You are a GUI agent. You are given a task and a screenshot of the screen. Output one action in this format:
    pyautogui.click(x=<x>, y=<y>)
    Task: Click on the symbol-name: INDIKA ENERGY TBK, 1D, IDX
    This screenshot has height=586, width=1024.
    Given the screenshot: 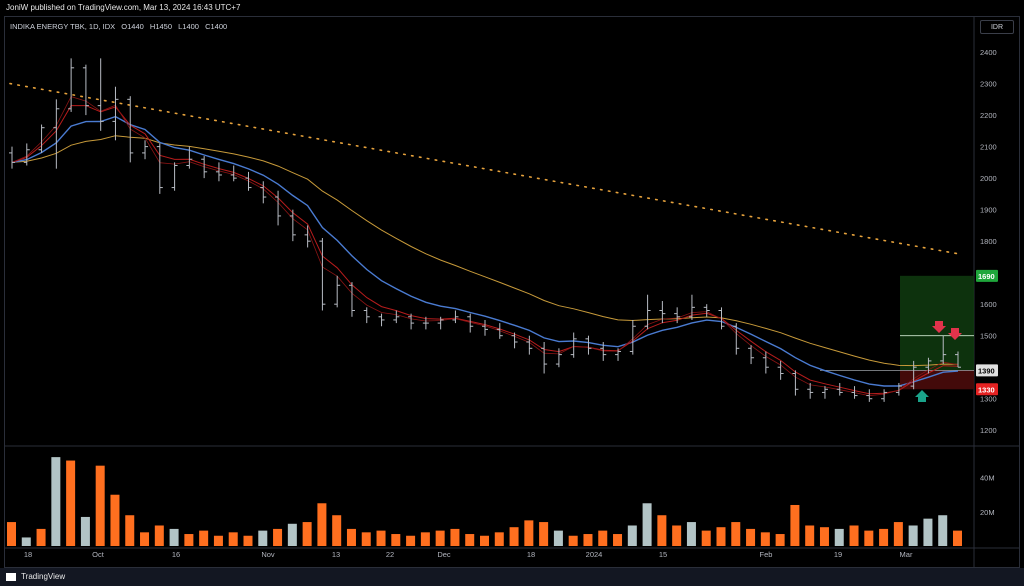 What is the action you would take?
    pyautogui.click(x=63, y=26)
    